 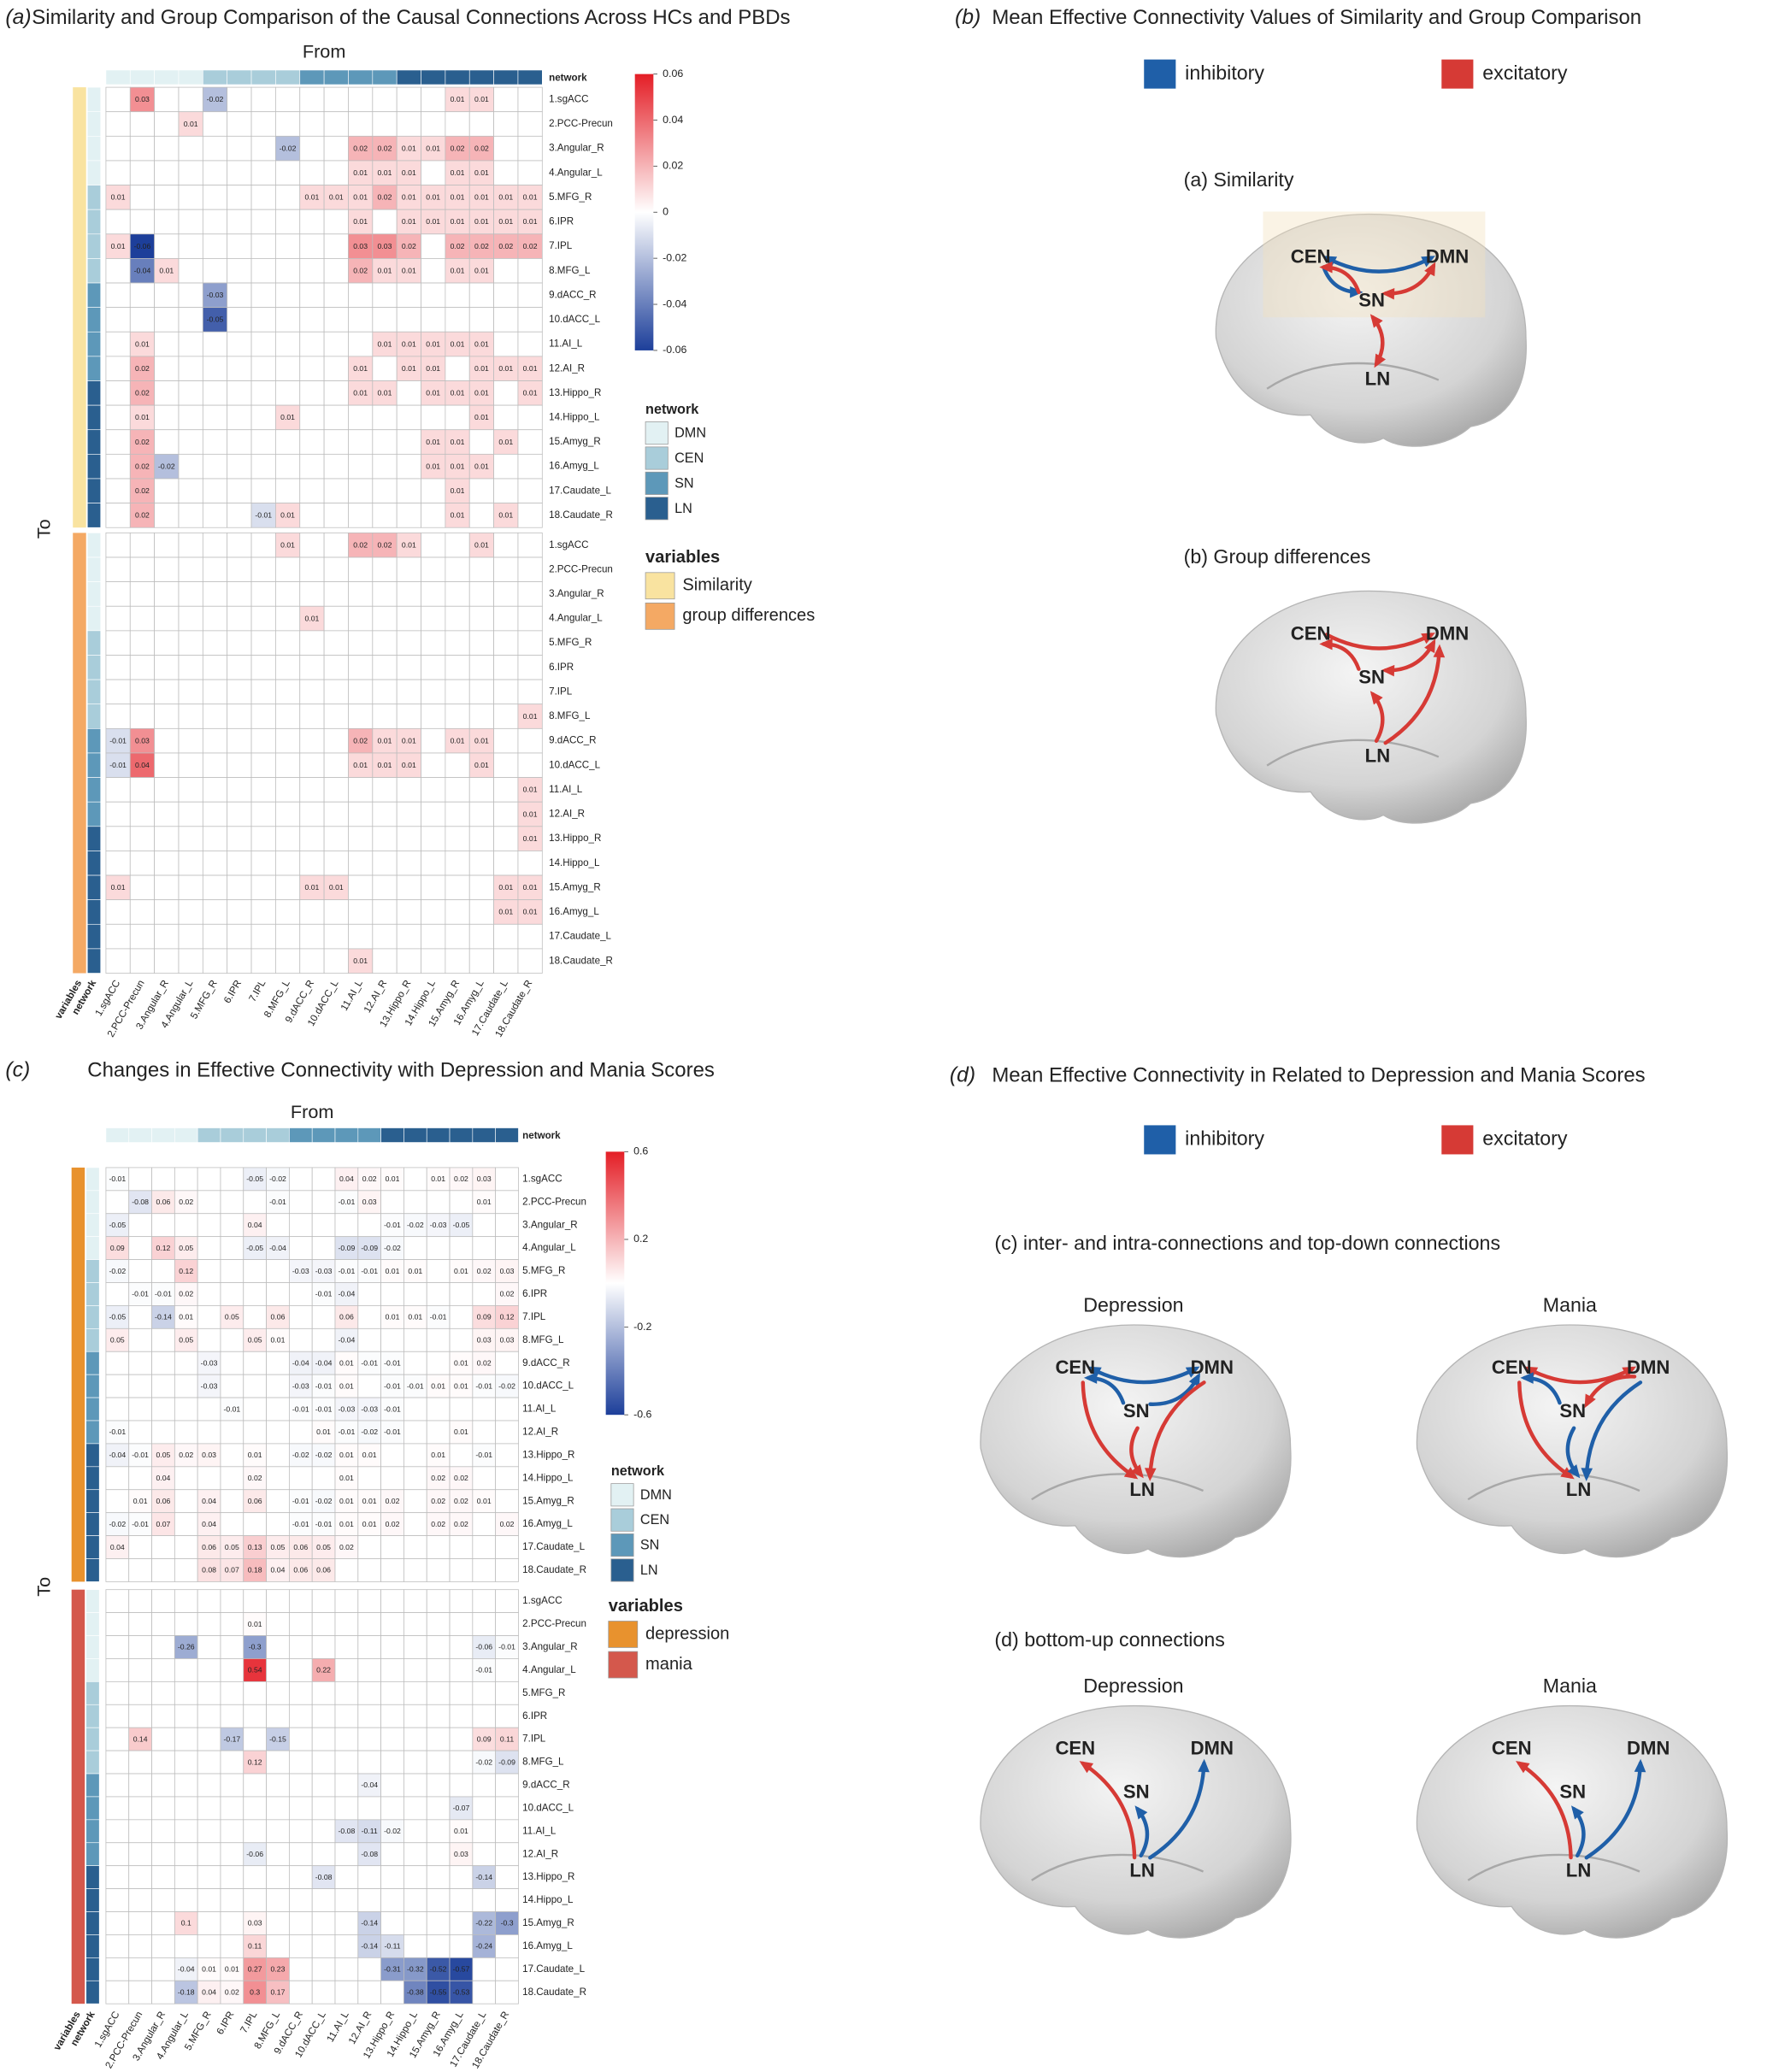 What do you see at coordinates (93, 1992) in the screenshot?
I see `row-network-bar` at bounding box center [93, 1992].